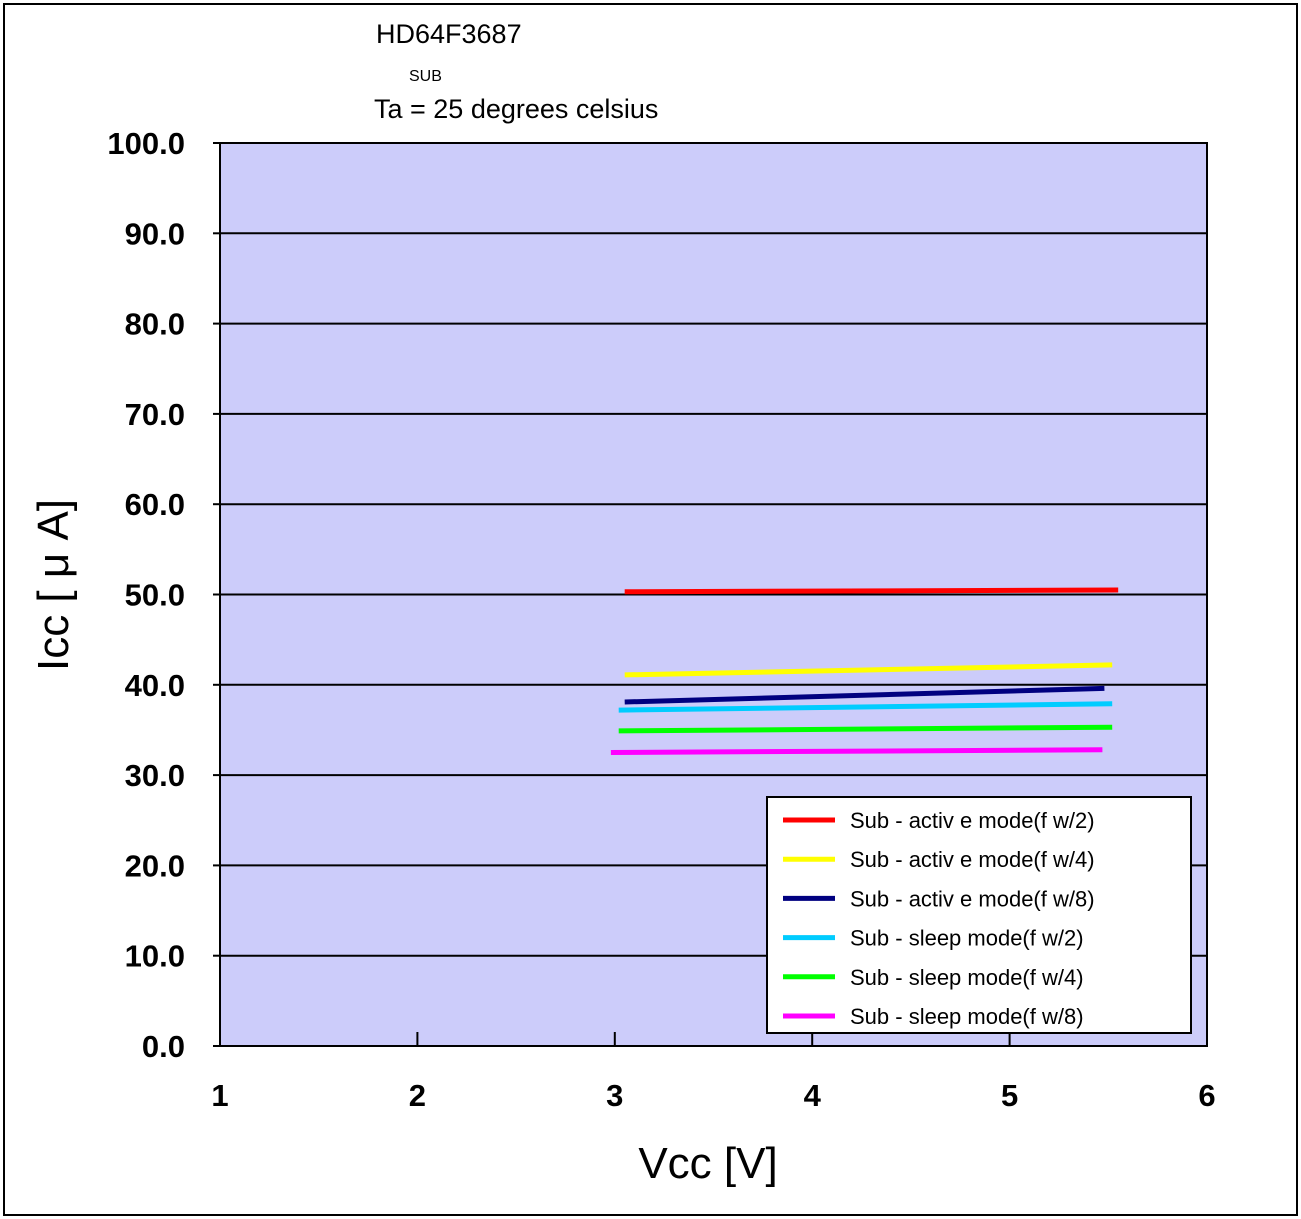 The image size is (1301, 1219). I want to click on legend-label: Sub - sleep mode(f w/4), so click(967, 977).